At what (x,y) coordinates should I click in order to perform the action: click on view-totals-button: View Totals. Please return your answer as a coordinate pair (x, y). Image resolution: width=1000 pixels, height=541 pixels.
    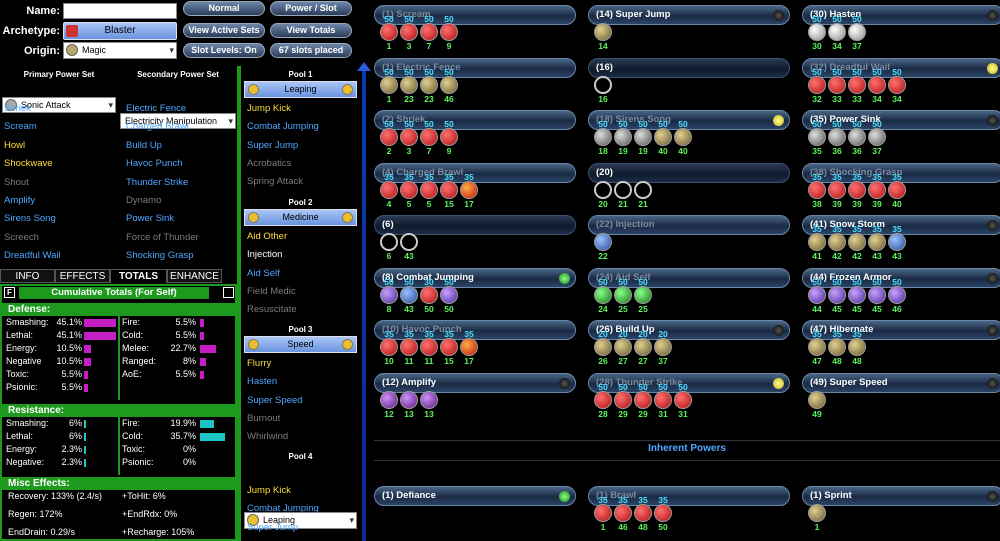
    Looking at the image, I should click on (311, 30).